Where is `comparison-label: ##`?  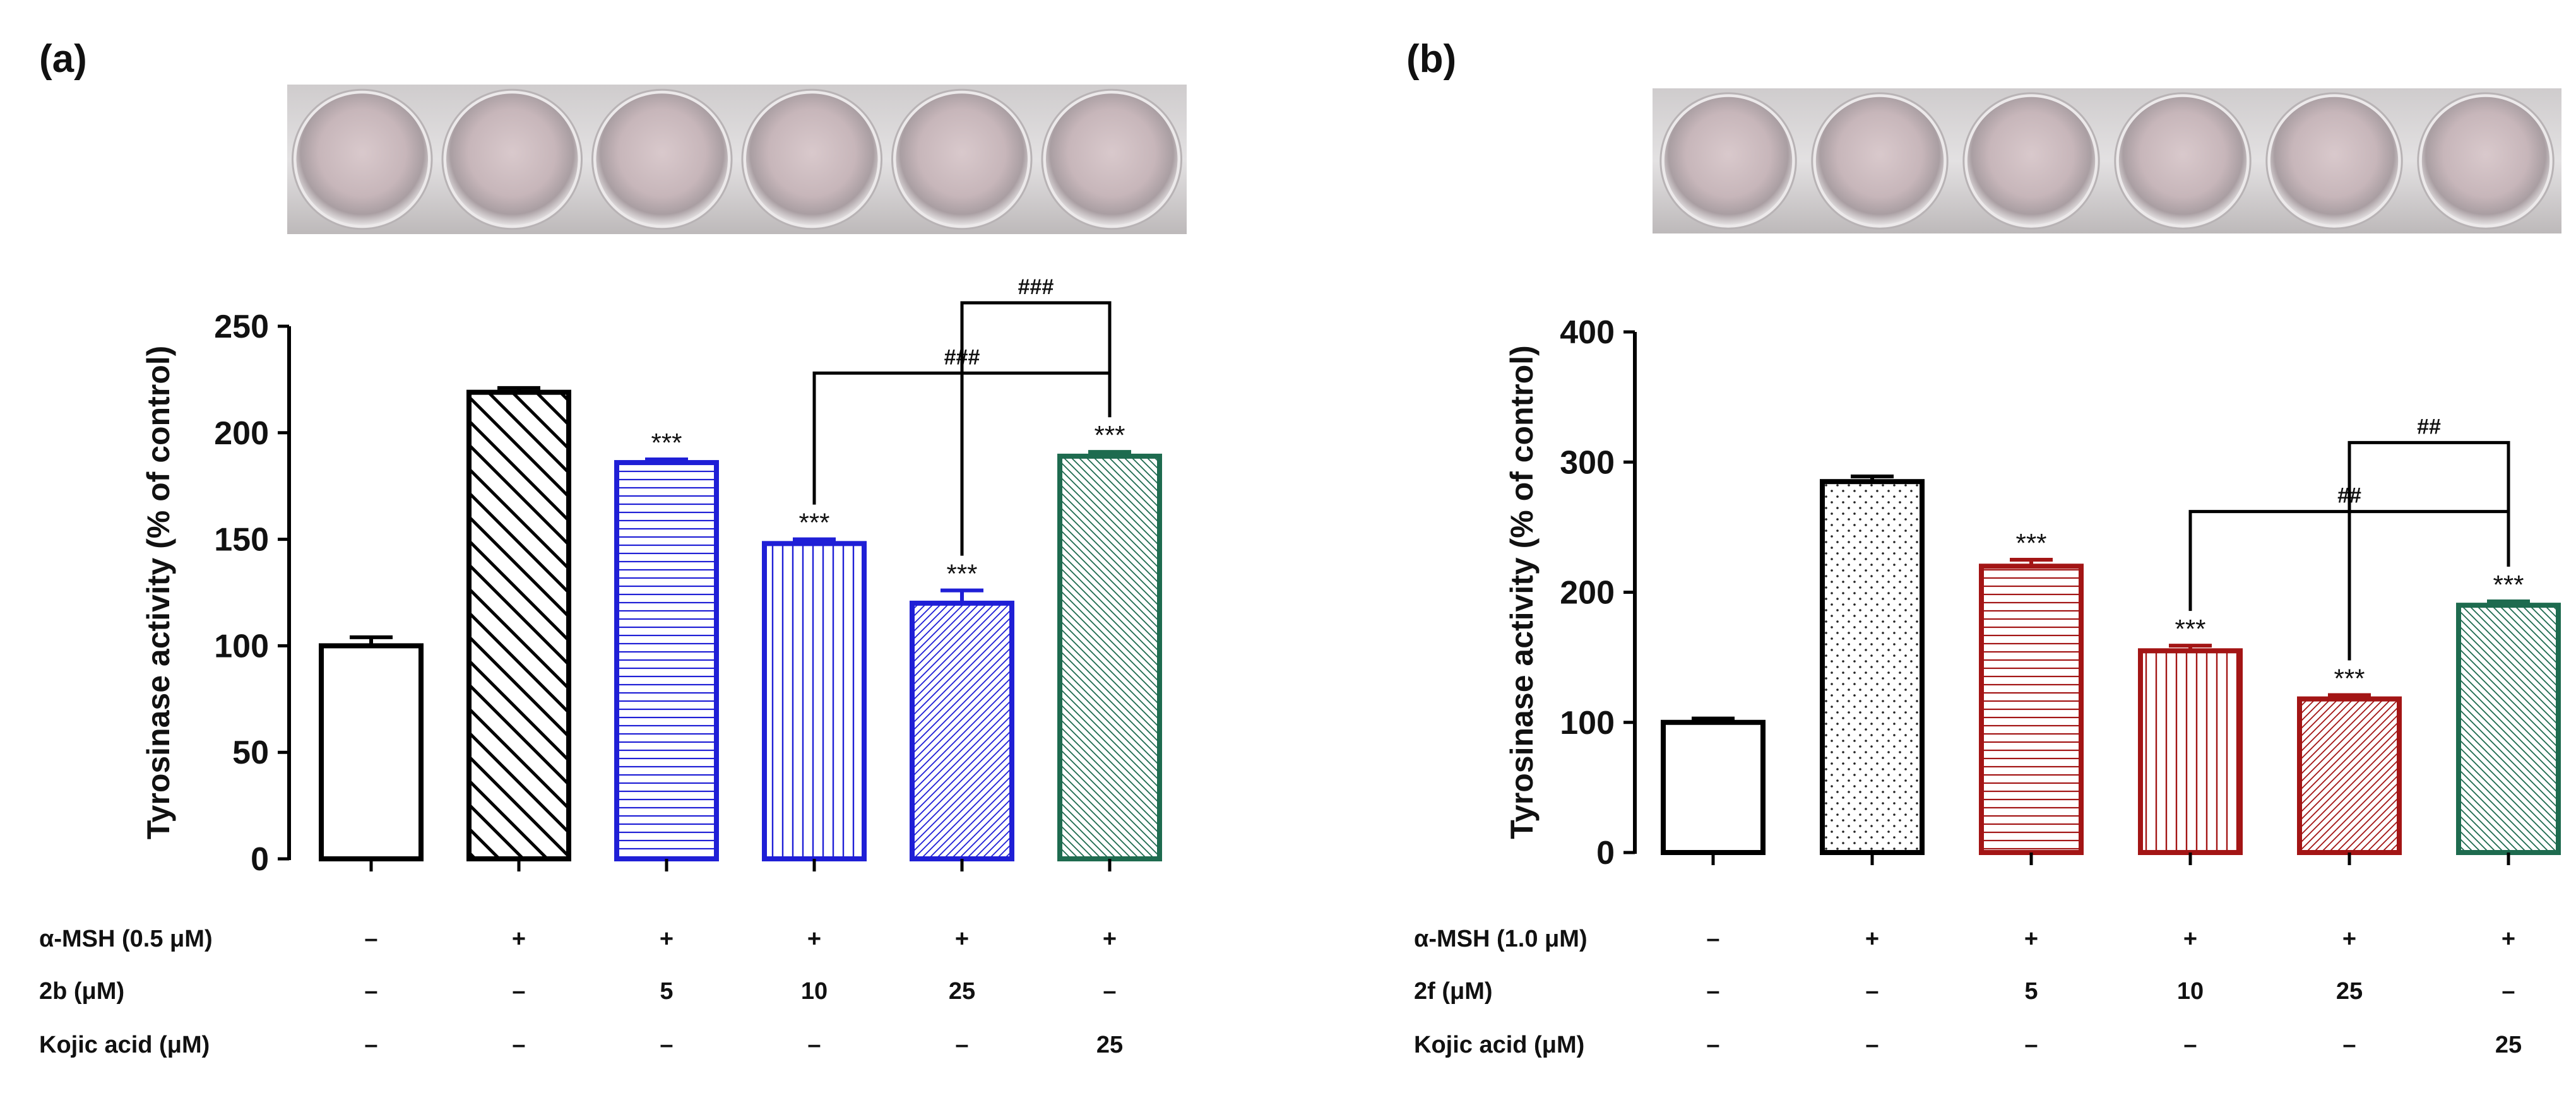
comparison-label: ## is located at coordinates (2429, 427).